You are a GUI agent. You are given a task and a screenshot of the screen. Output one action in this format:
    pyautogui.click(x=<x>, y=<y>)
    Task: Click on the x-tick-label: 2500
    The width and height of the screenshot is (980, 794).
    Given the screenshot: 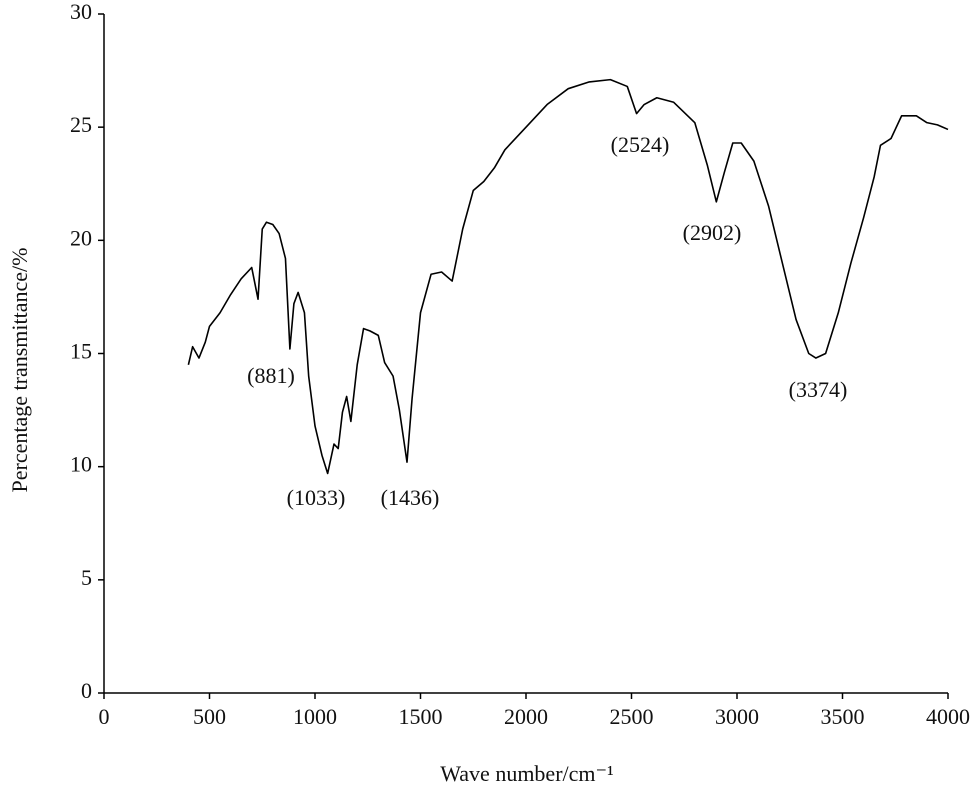 What is the action you would take?
    pyautogui.click(x=632, y=716)
    